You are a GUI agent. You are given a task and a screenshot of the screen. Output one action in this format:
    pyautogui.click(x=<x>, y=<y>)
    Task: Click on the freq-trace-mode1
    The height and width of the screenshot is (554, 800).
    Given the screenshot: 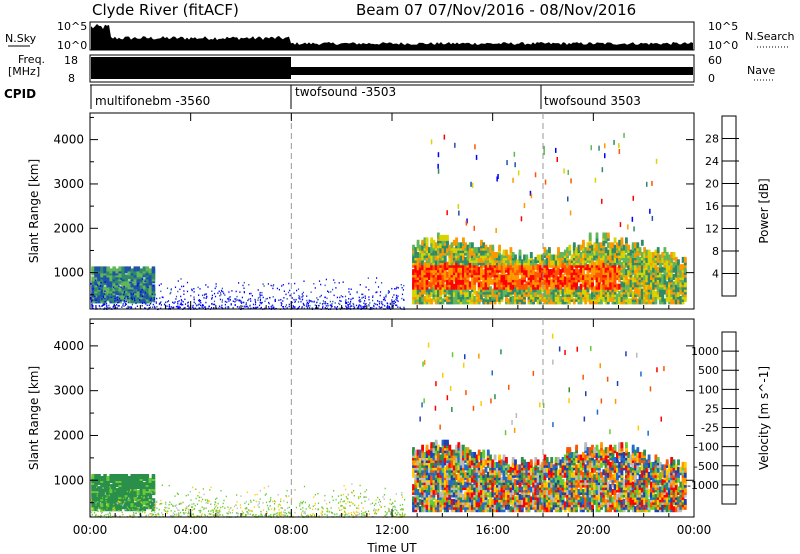 What is the action you would take?
    pyautogui.click(x=191, y=68)
    